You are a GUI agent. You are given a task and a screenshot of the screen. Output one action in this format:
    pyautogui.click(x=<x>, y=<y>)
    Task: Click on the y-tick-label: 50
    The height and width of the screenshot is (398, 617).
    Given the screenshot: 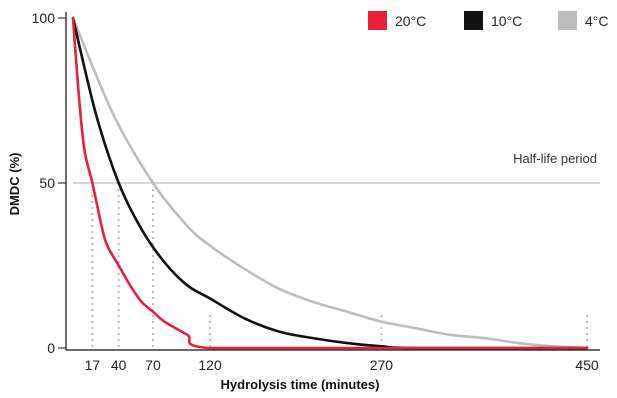 What is the action you would take?
    pyautogui.click(x=47, y=183)
    